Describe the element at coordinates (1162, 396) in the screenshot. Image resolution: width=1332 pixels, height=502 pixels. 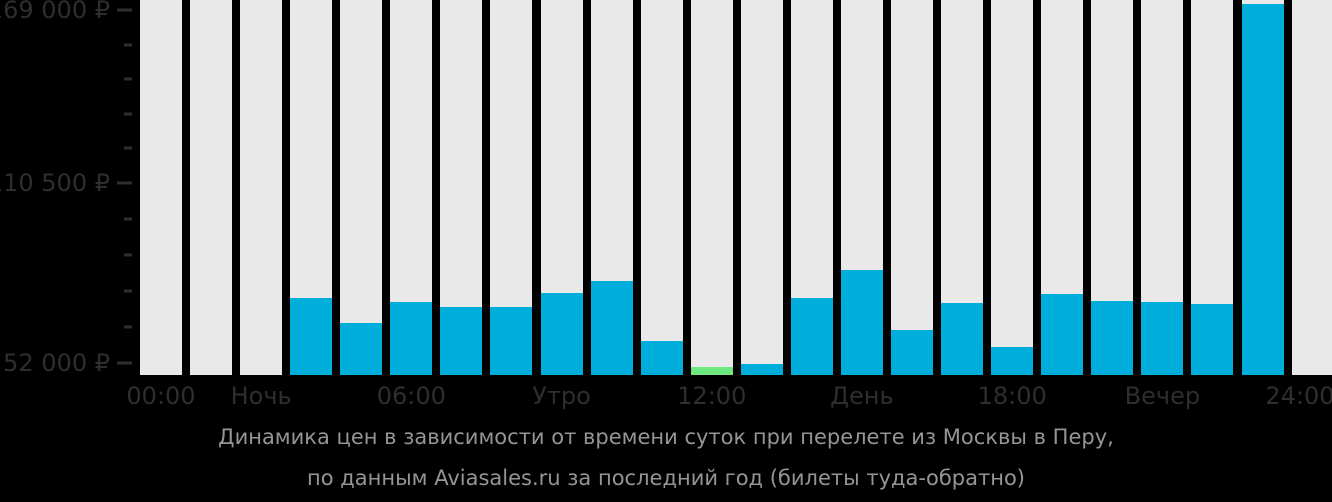
I see `x-axis-label-Вечер: Вечер` at that location.